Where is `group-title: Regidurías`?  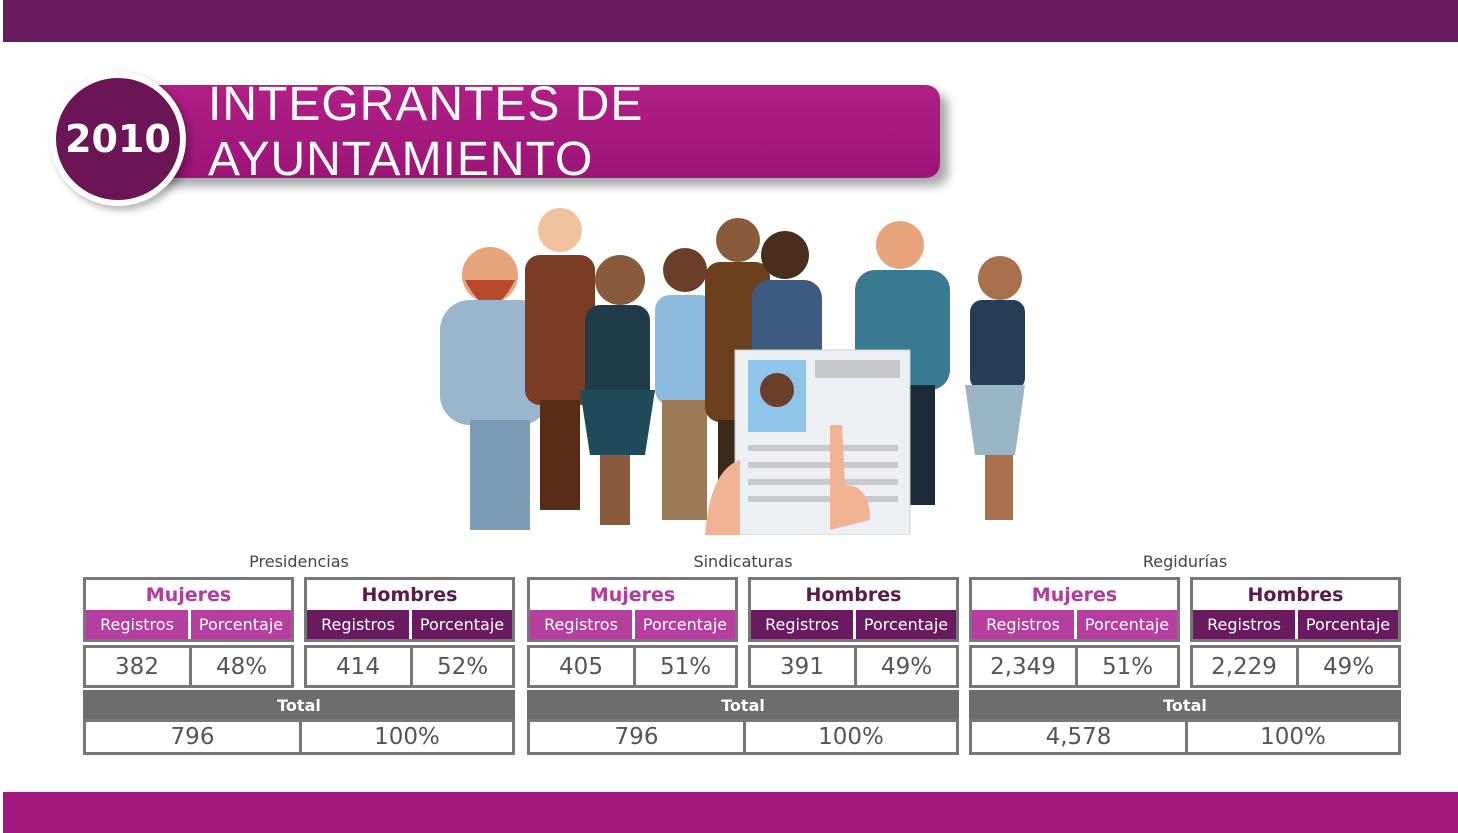 group-title: Regidurías is located at coordinates (1185, 561).